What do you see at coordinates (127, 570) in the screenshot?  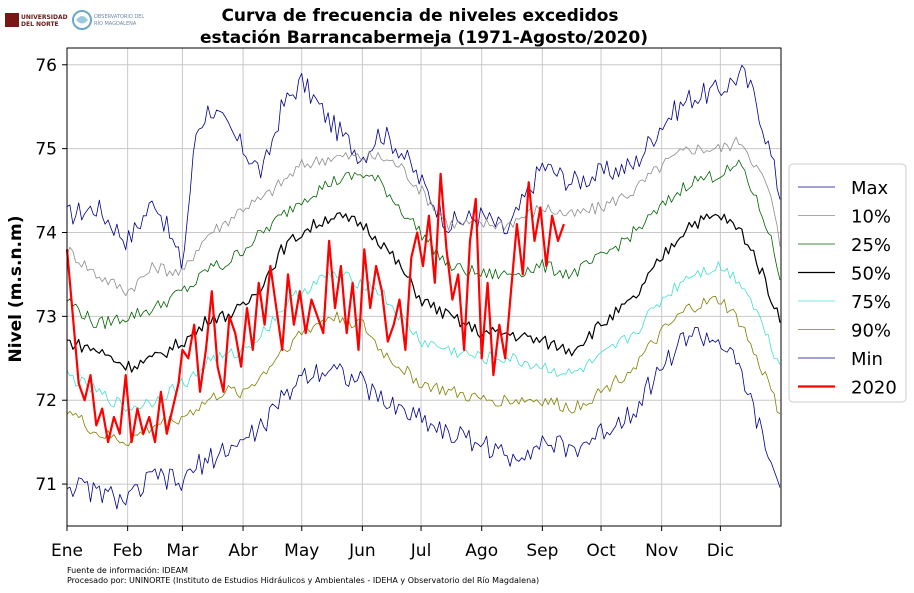 I see `footer-source: Fuente de información: IDEAM` at bounding box center [127, 570].